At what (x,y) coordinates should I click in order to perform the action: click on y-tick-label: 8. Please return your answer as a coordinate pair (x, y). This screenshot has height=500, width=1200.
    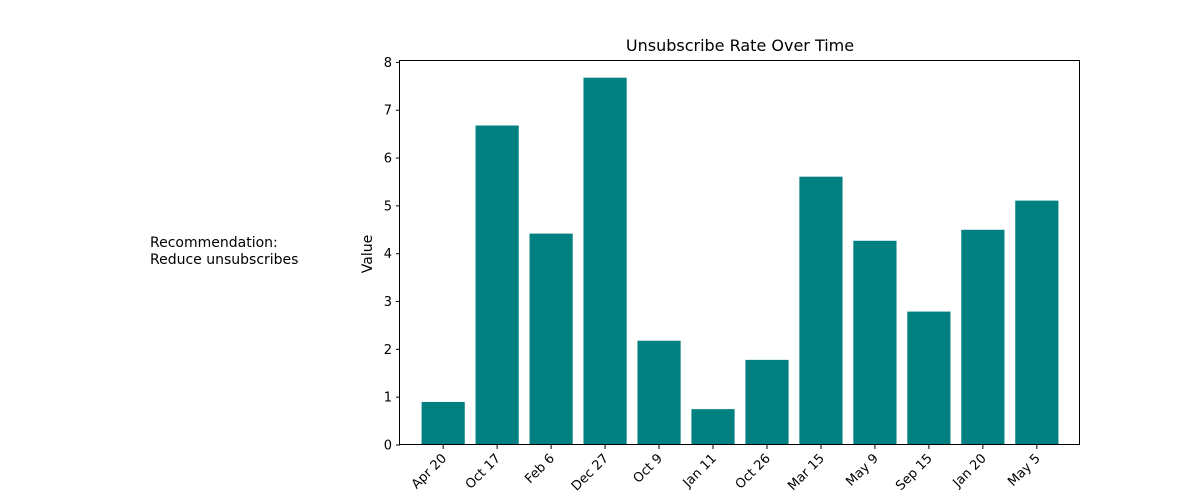
    Looking at the image, I should click on (388, 63).